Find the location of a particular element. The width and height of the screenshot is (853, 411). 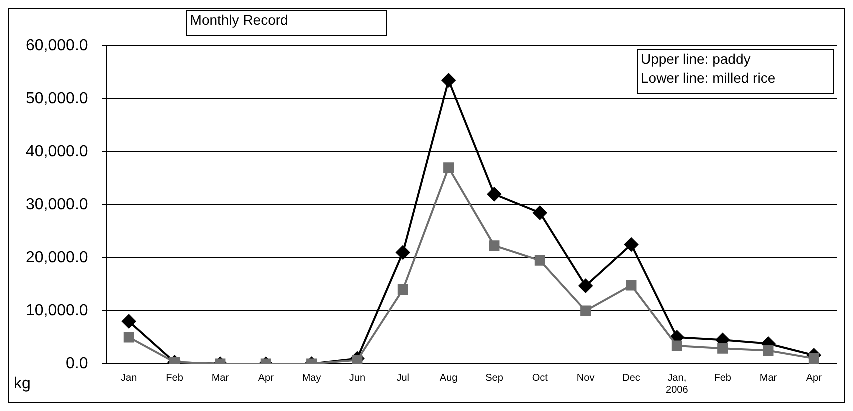

x-tick-label: Jan is located at coordinates (129, 378).